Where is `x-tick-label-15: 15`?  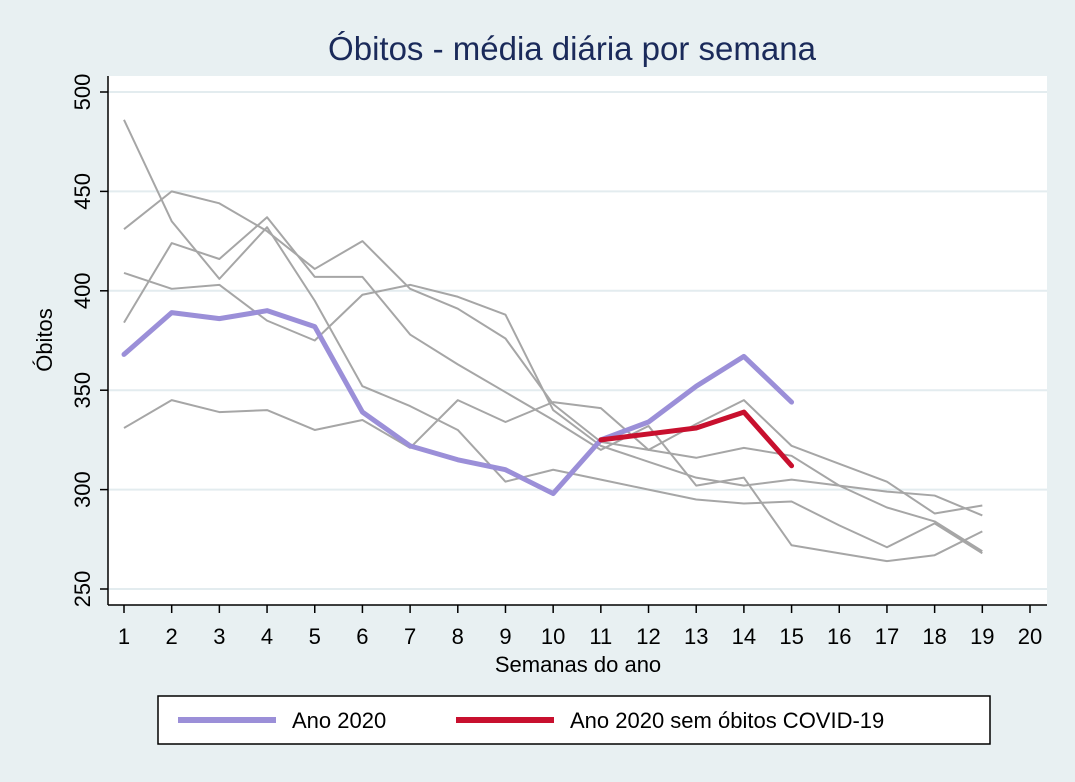
x-tick-label-15: 15 is located at coordinates (791, 636).